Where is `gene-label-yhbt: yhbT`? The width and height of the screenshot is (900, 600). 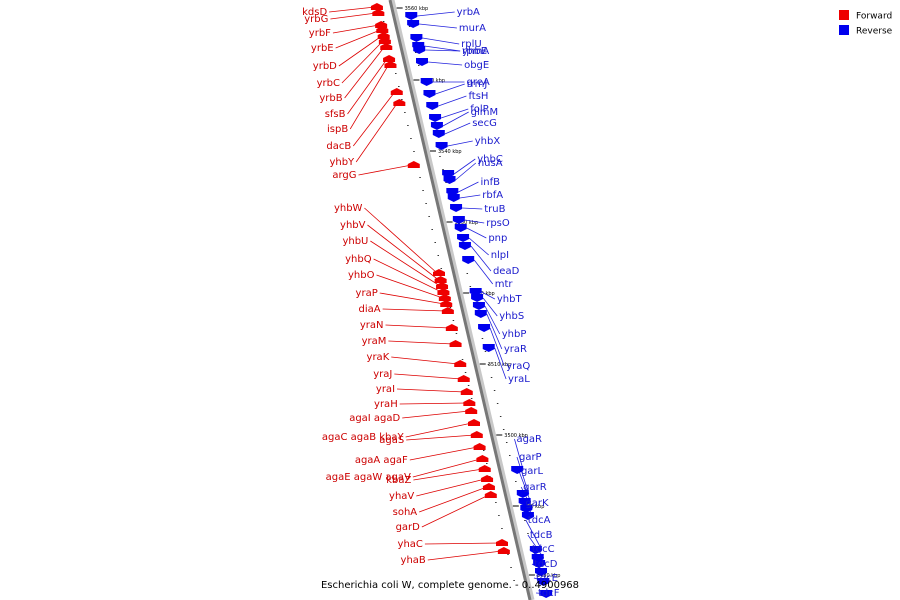 gene-label-yhbt: yhbT is located at coordinates (510, 299).